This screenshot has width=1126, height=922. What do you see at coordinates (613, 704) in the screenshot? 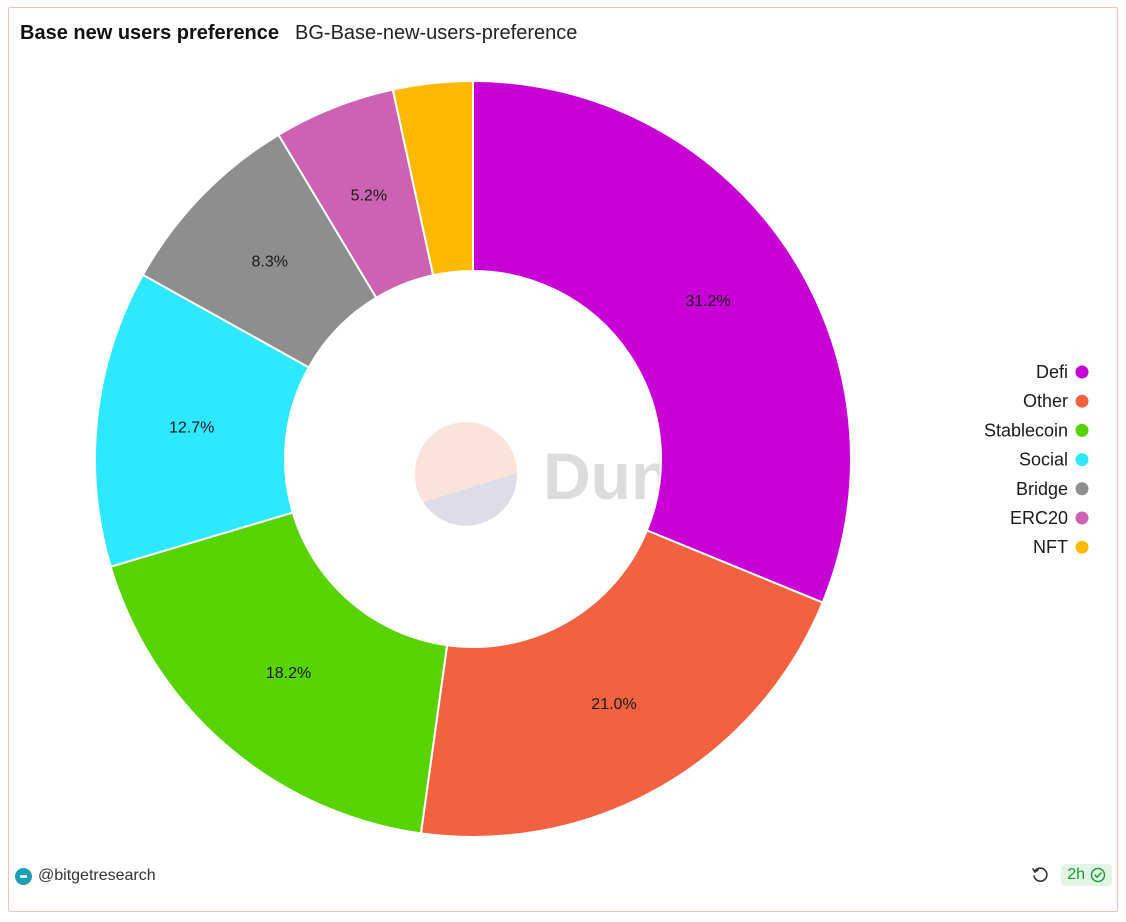
I see `slice-label-other: 21.0%` at bounding box center [613, 704].